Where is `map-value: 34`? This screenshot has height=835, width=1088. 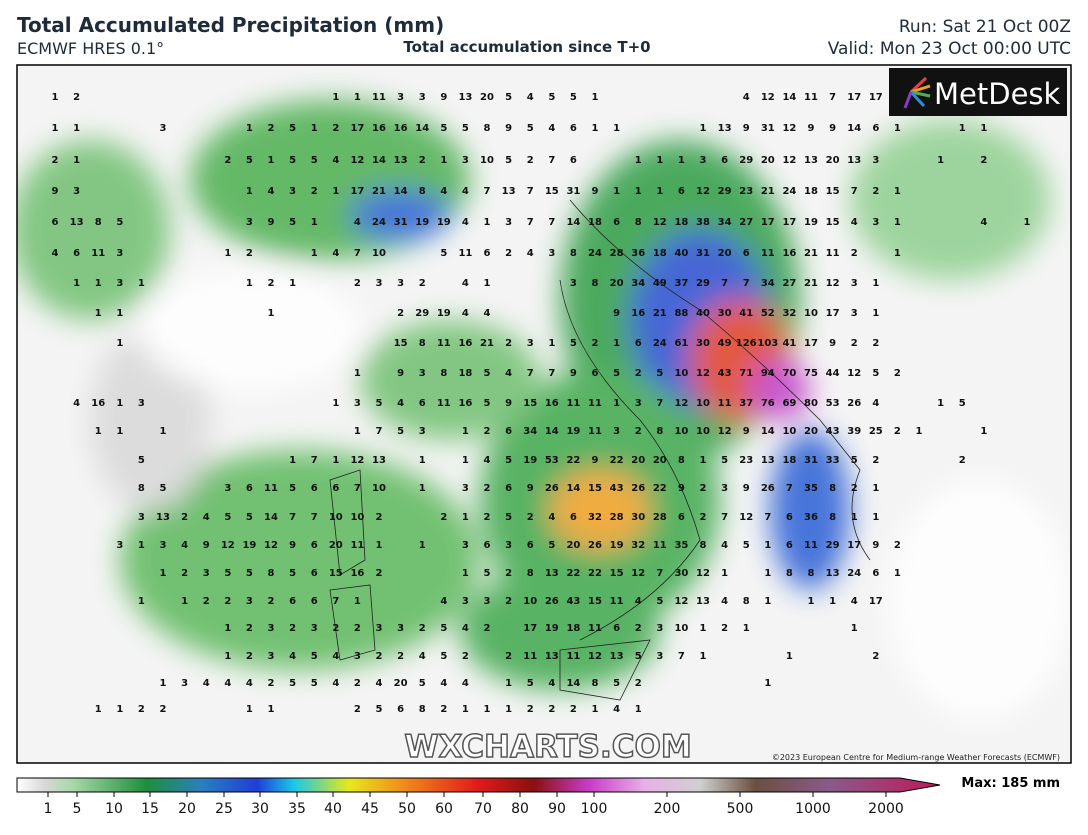
map-value: 34 is located at coordinates (530, 431).